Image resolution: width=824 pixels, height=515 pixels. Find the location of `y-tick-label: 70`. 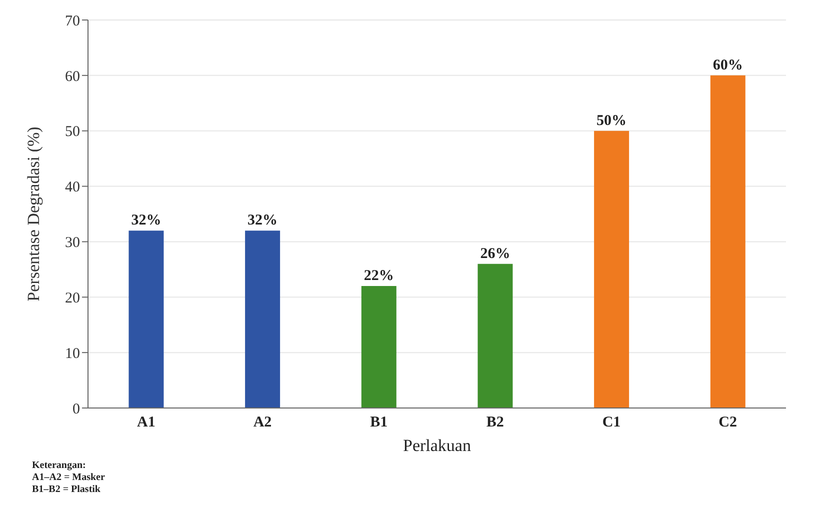

y-tick-label: 70 is located at coordinates (72, 21).